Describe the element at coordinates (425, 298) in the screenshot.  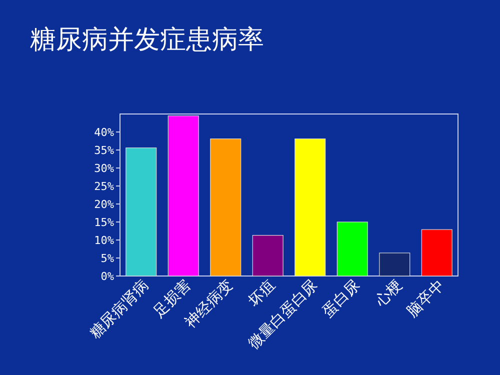
I see `x-tick-label: 脑卒中` at that location.